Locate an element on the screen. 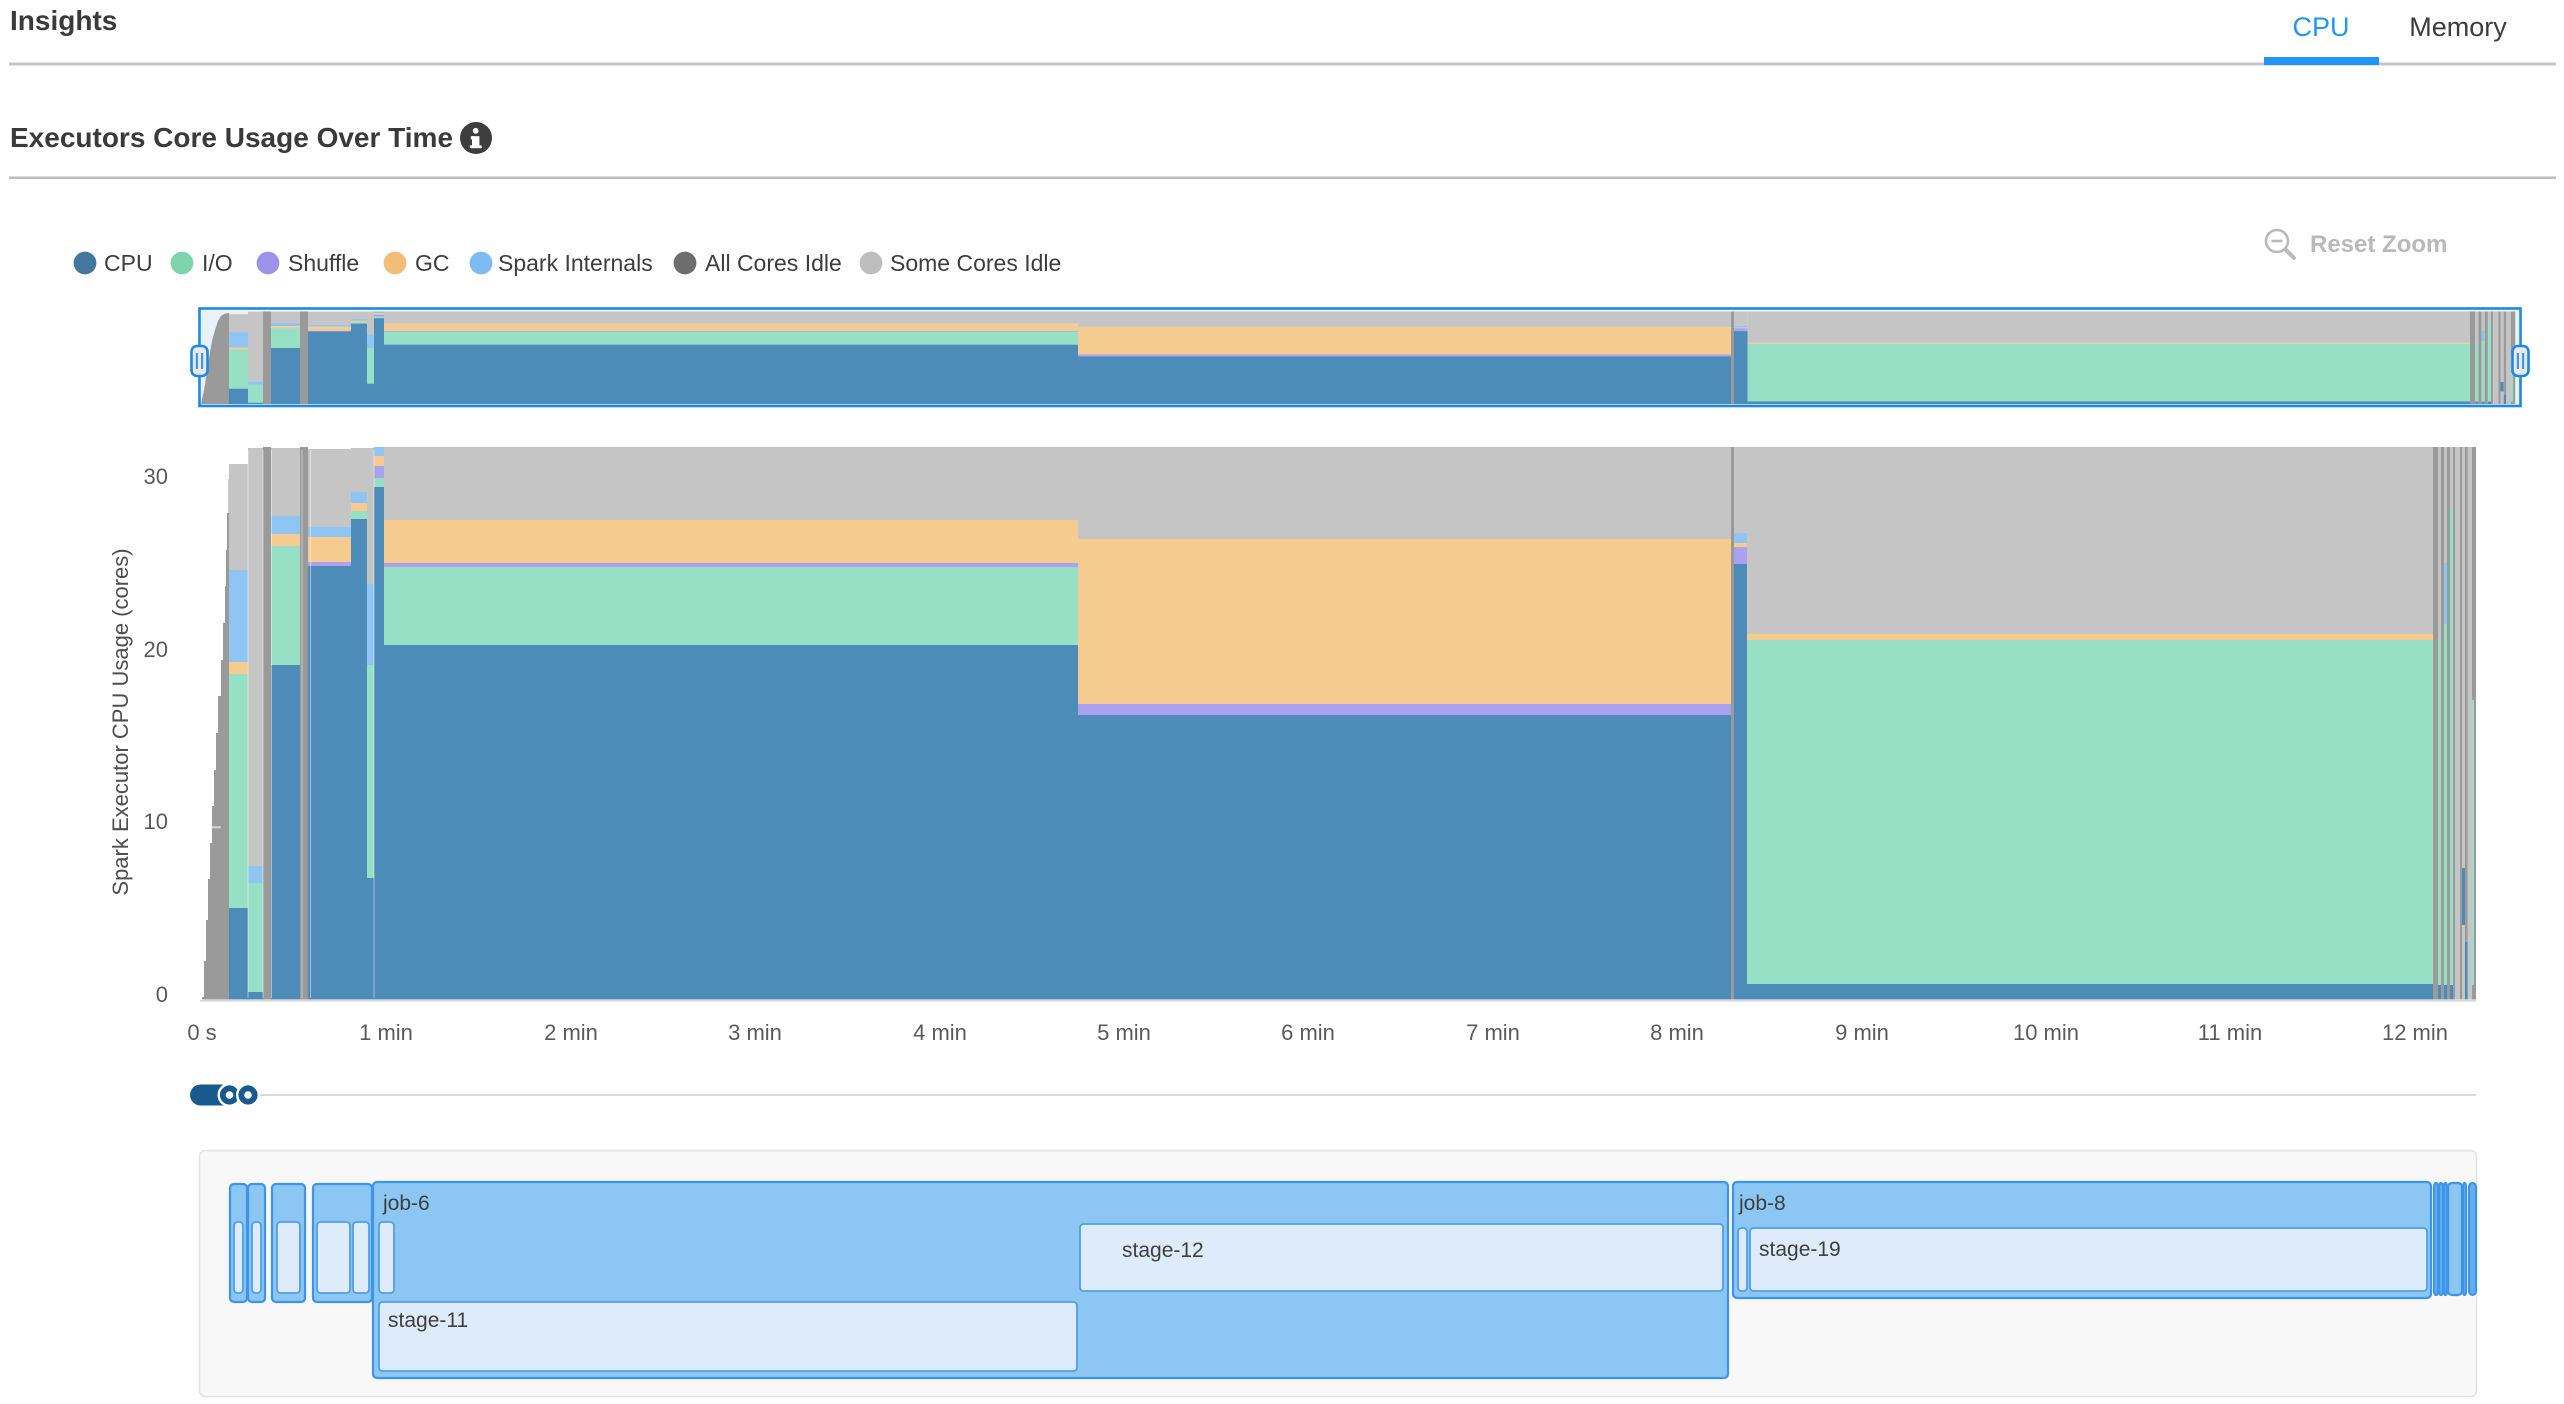  svg-text: 9 min is located at coordinates (1862, 1032).